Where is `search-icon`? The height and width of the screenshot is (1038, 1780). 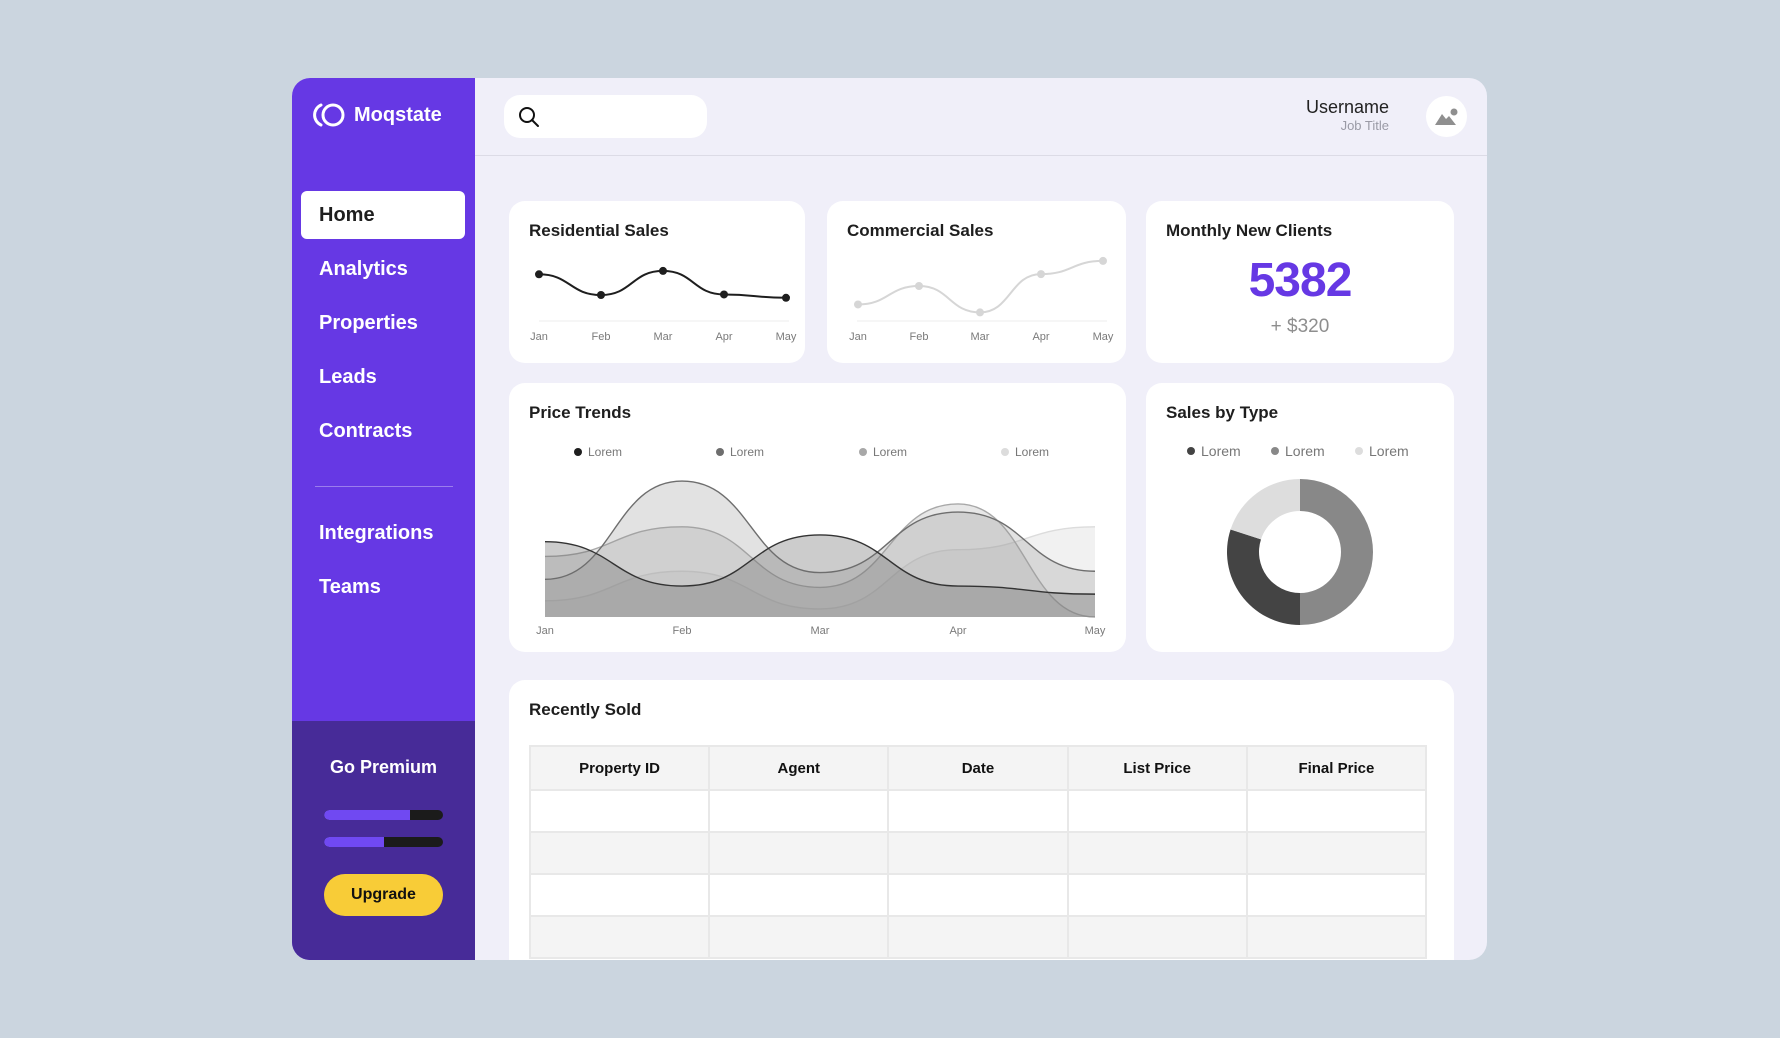
search-icon is located at coordinates (529, 116).